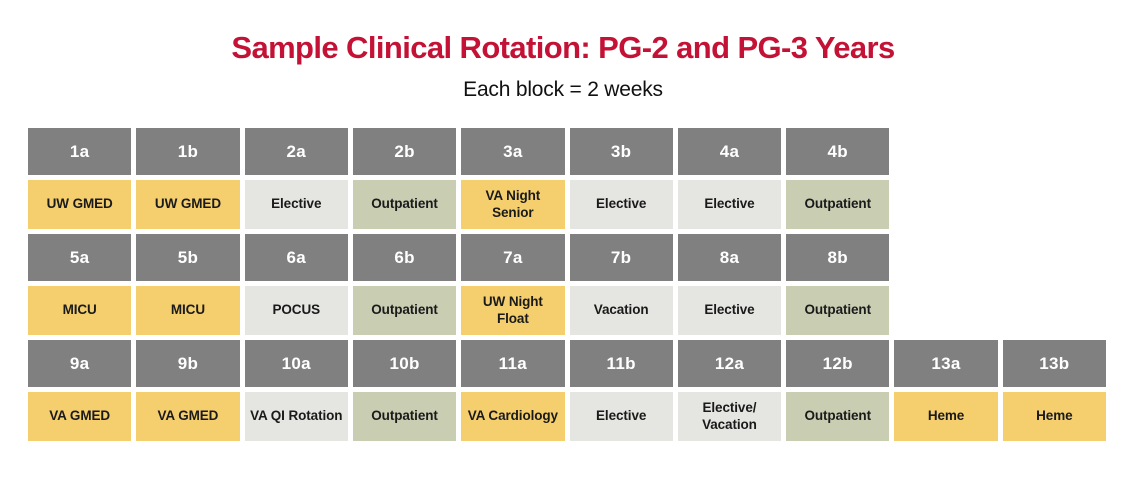 Image resolution: width=1126 pixels, height=490 pixels. What do you see at coordinates (404, 257) in the screenshot?
I see `block-header-6b: 6b` at bounding box center [404, 257].